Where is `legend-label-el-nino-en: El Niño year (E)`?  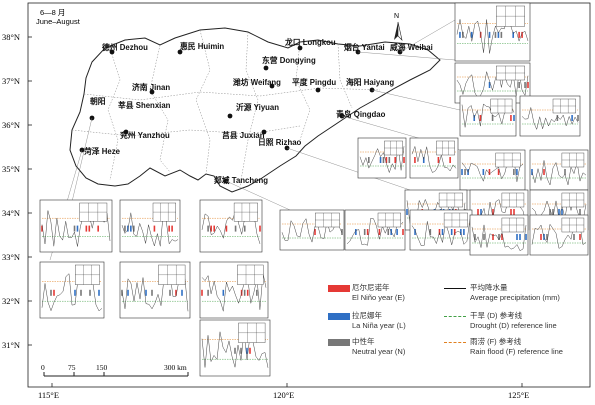 legend-label-el-nino-en: El Niño year (E) is located at coordinates (378, 297).